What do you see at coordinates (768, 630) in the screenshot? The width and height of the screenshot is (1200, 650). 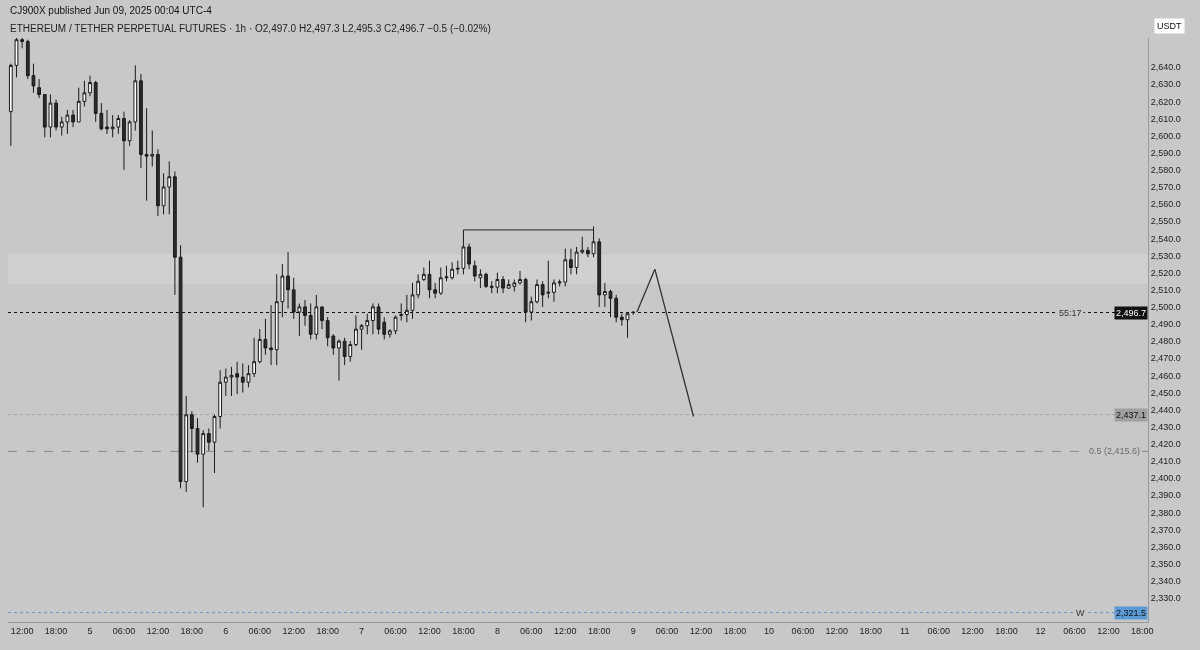 I see `x-tick-label: 10` at bounding box center [768, 630].